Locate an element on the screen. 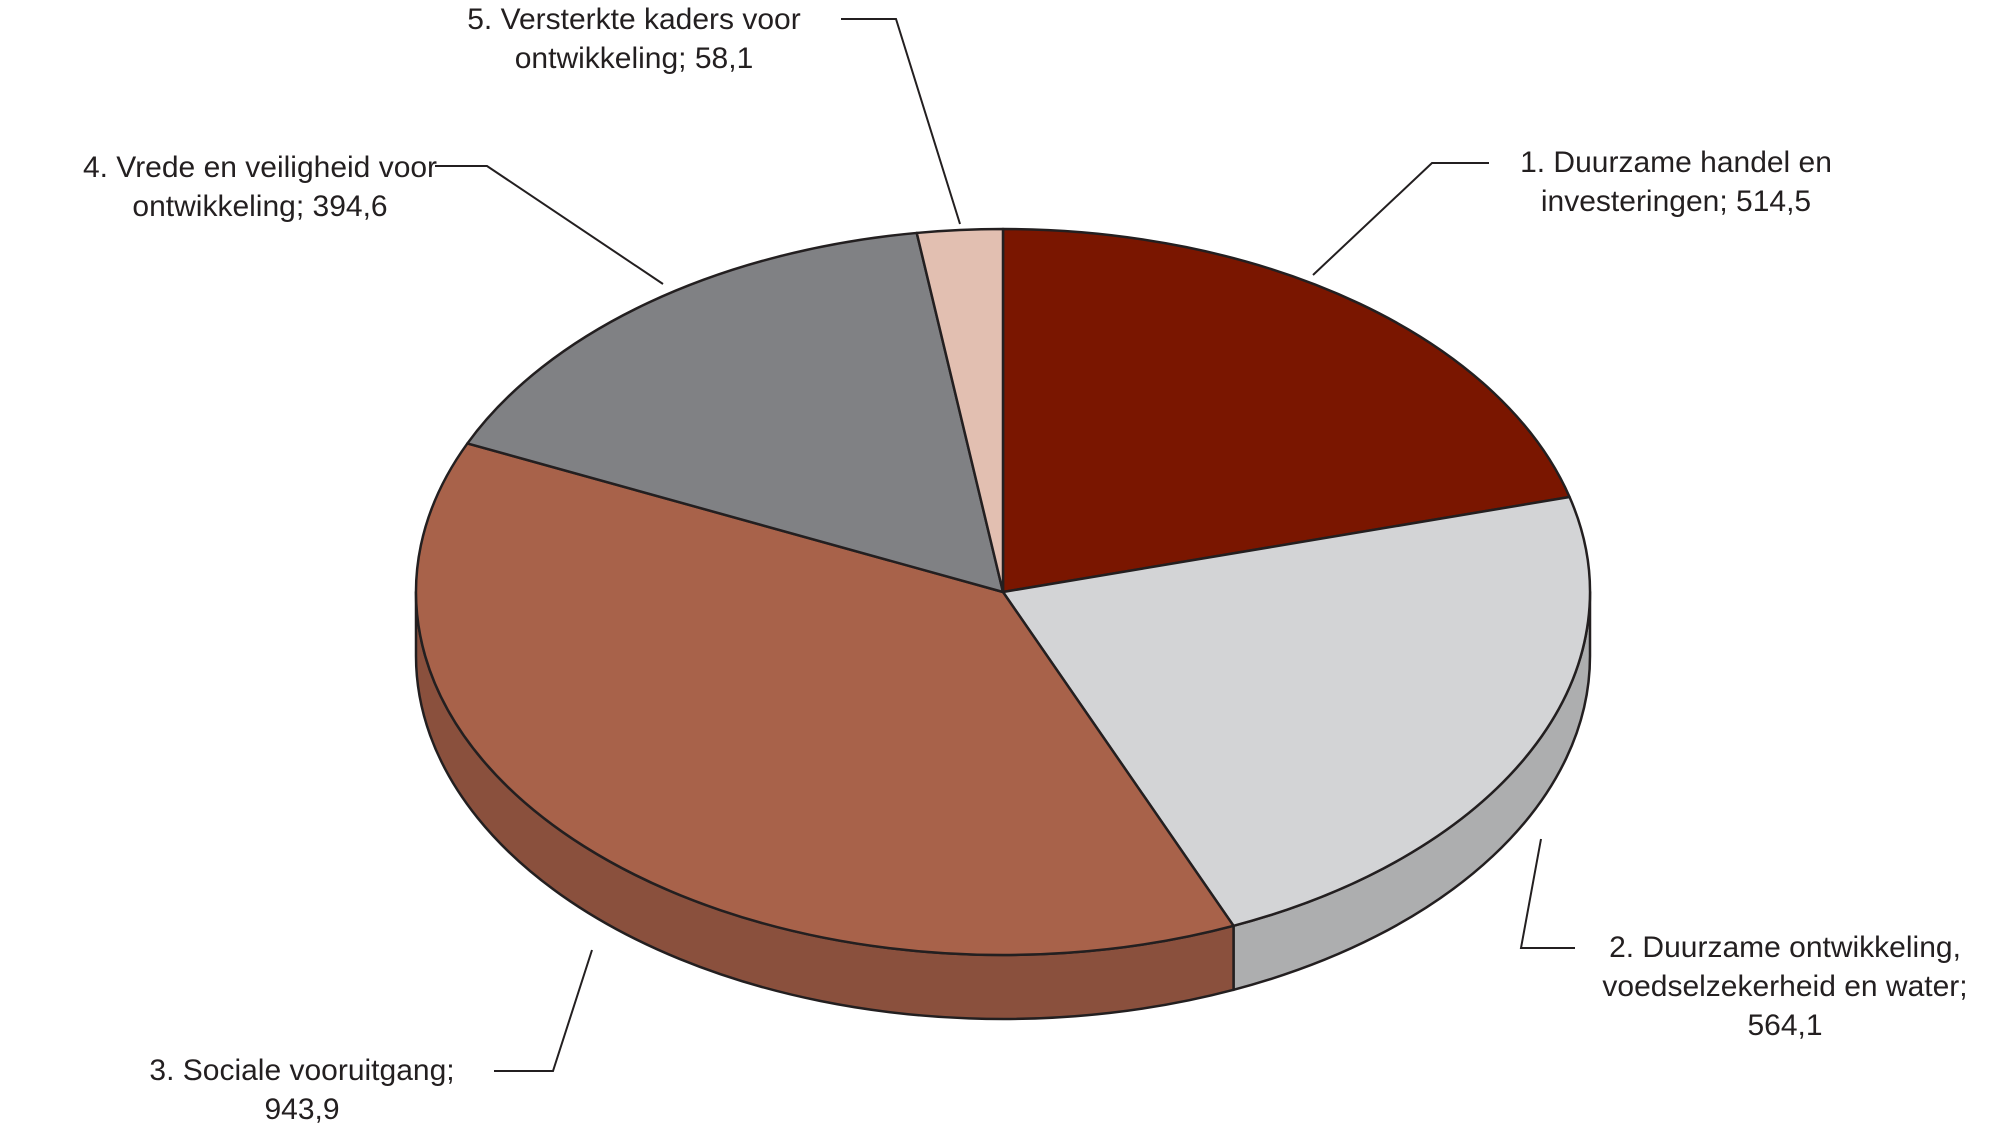  value-label: 514,5 is located at coordinates (1774, 201).